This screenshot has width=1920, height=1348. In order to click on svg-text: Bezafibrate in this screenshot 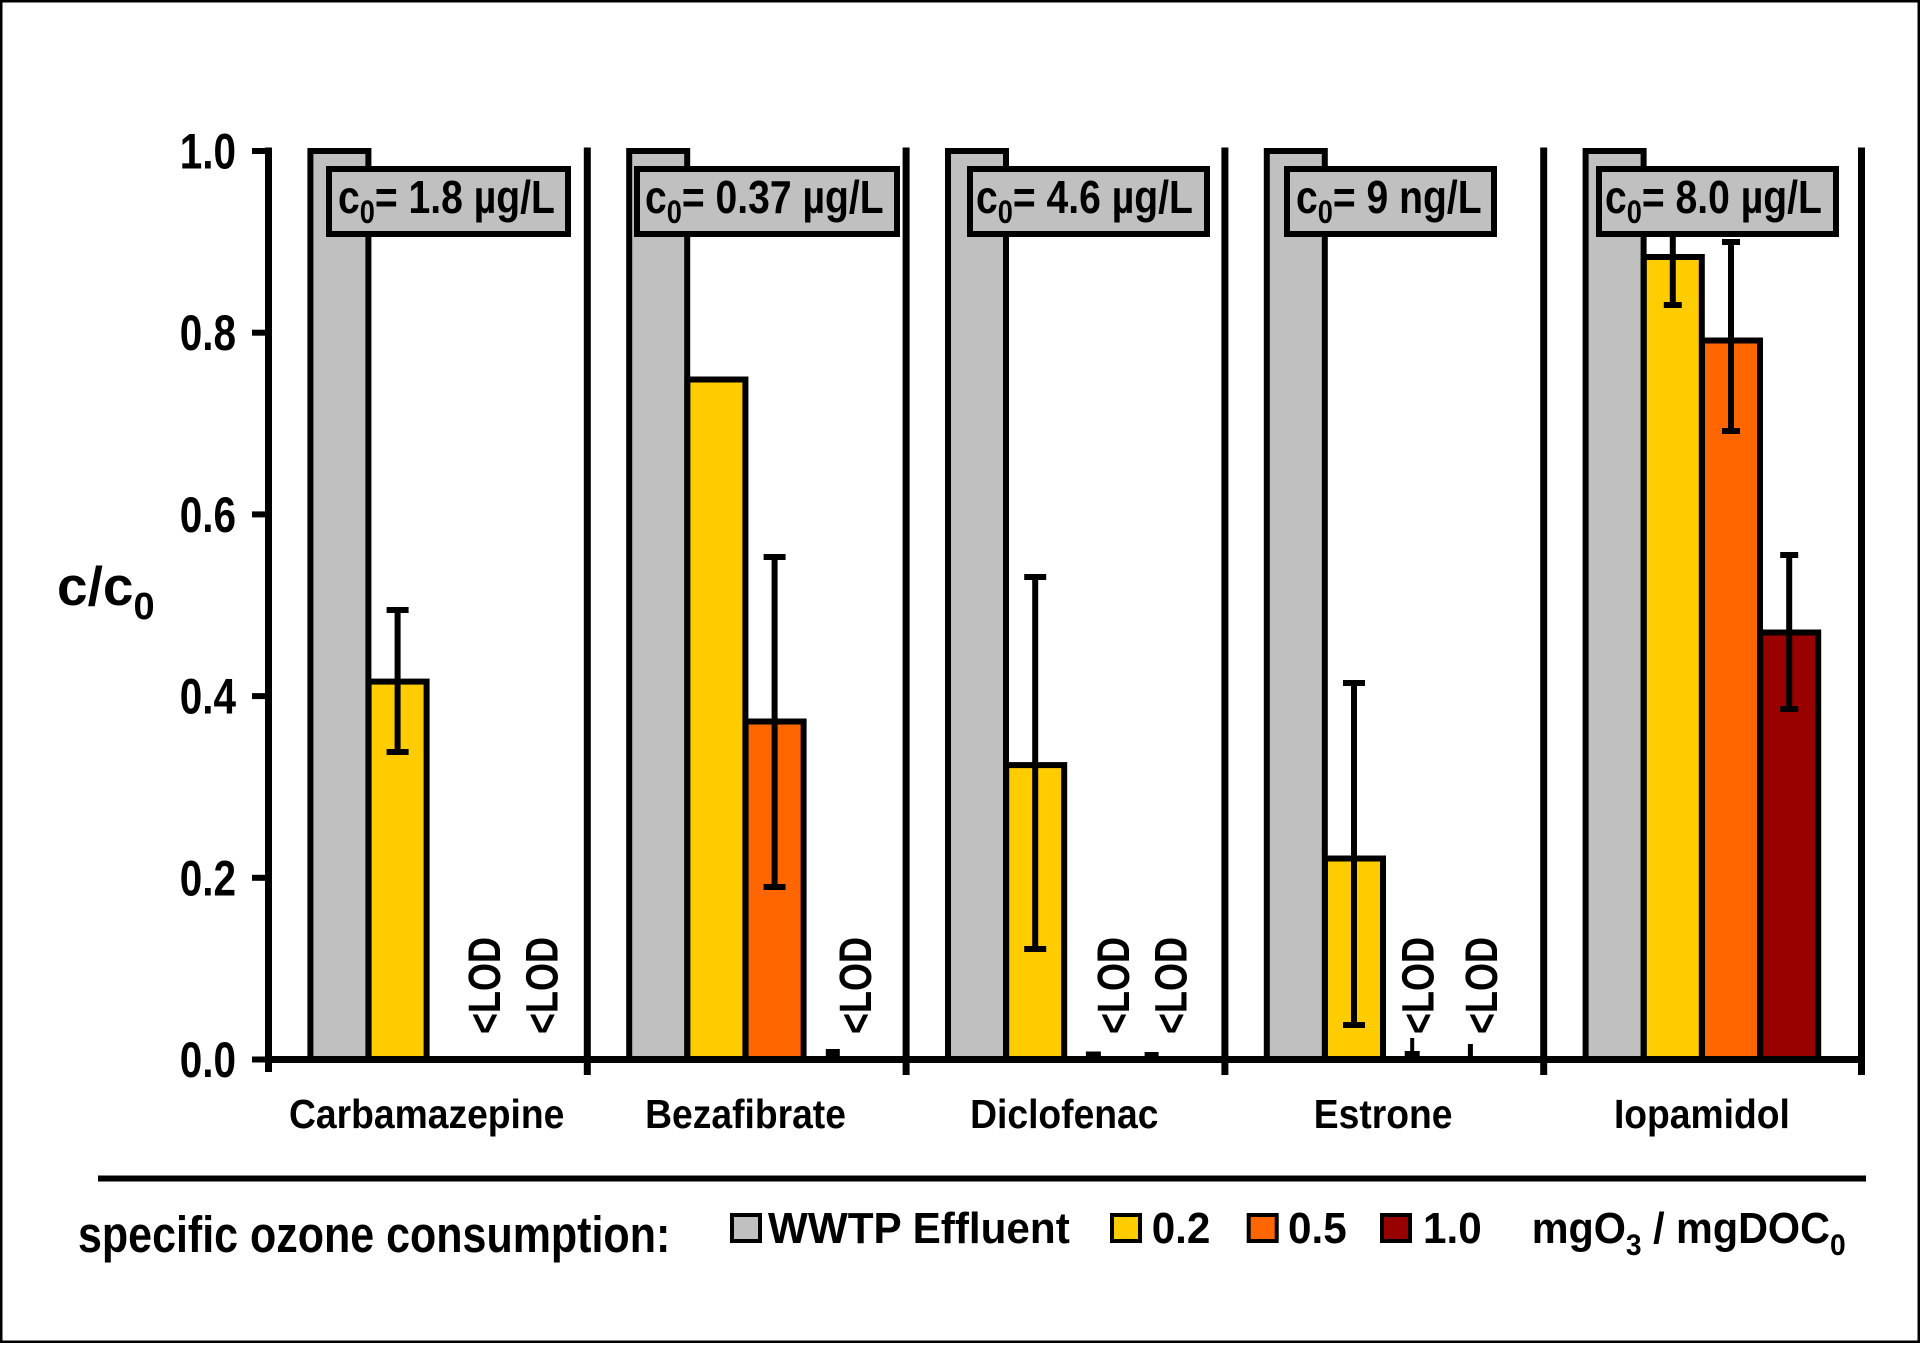, I will do `click(745, 1115)`.